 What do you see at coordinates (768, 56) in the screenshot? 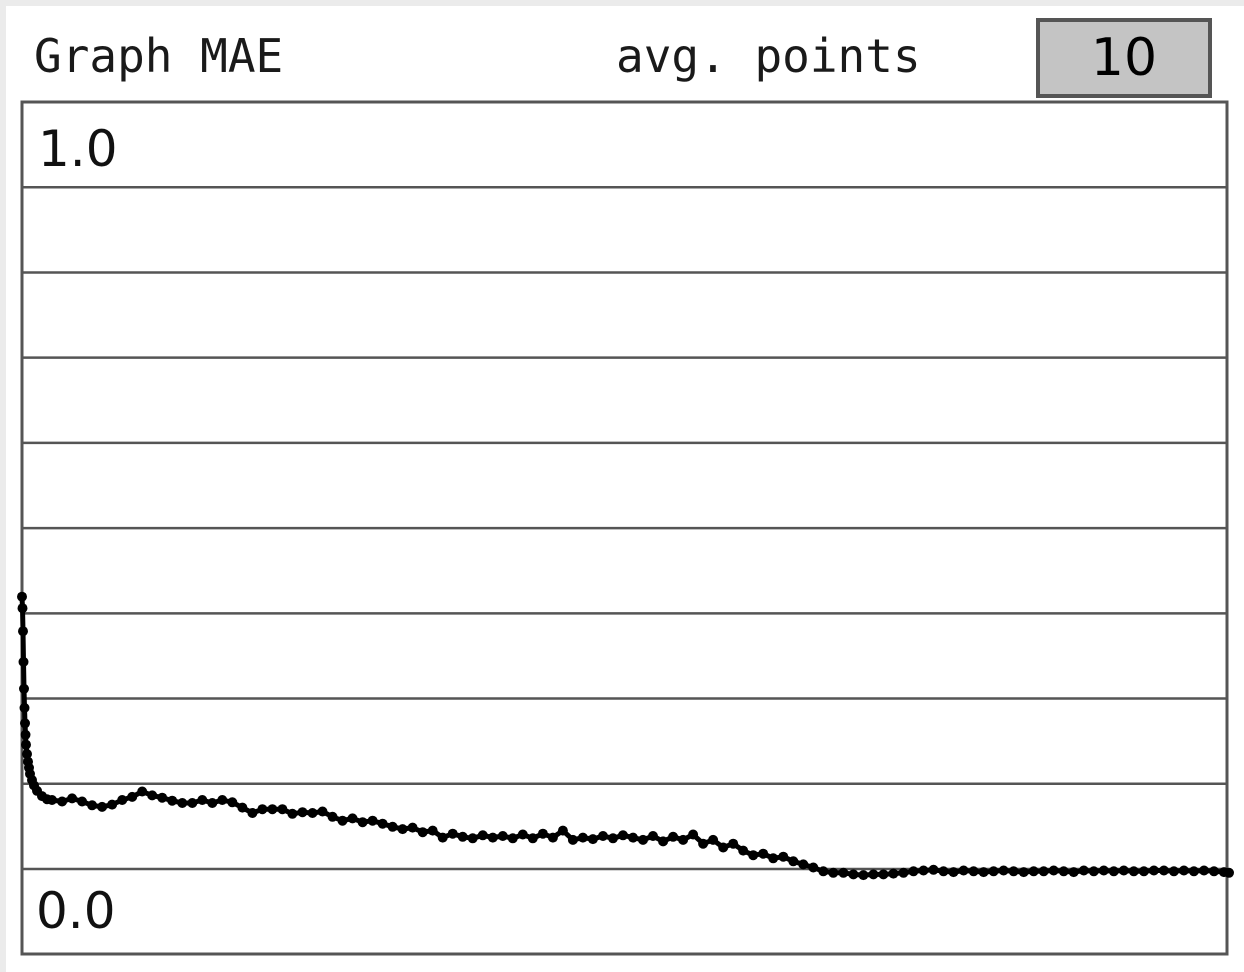
I see `avg-points-label: avg. points` at bounding box center [768, 56].